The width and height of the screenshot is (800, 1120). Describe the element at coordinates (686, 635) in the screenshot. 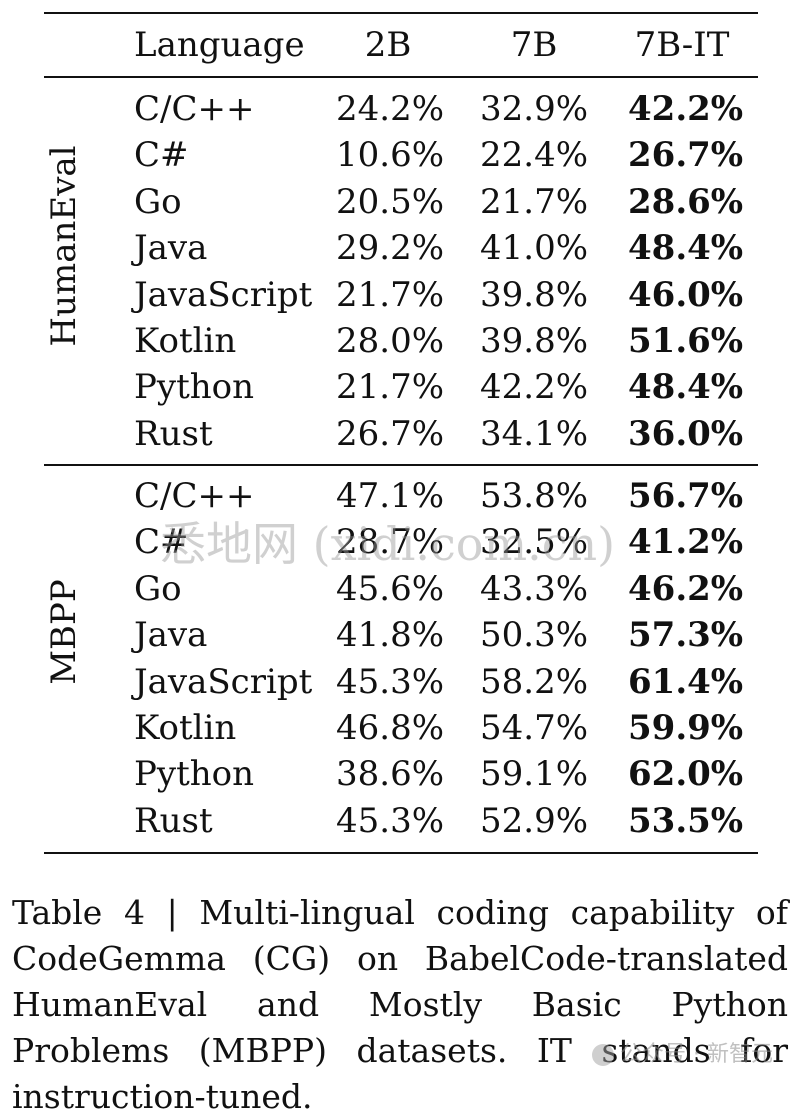

I see `cell-7b-it: 57.3%` at that location.